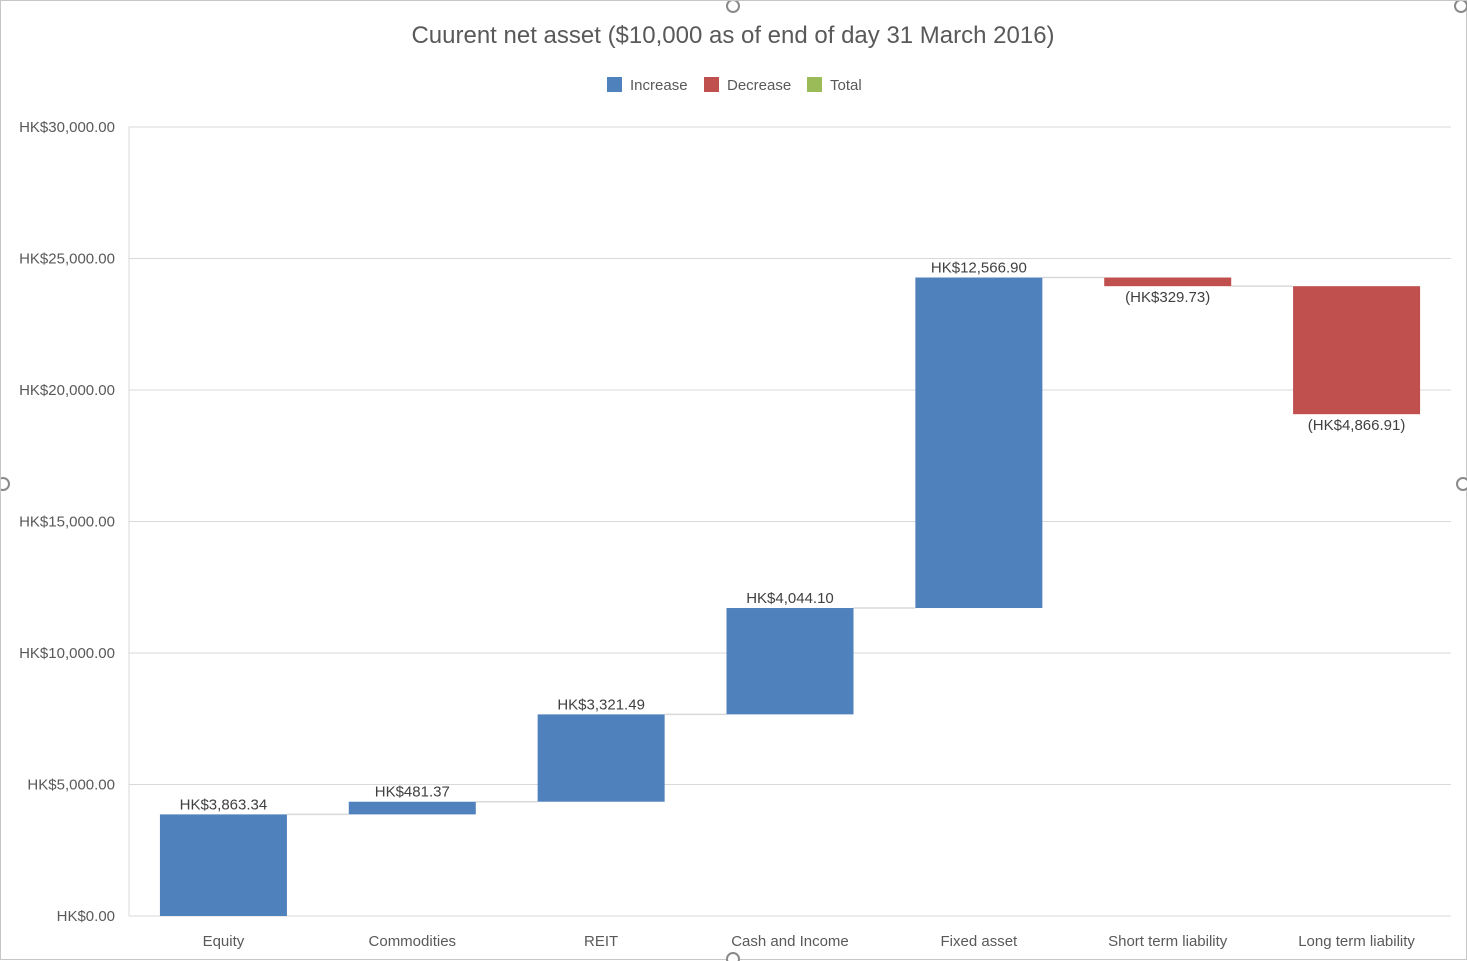 This screenshot has width=1467, height=961. Describe the element at coordinates (711, 84) in the screenshot. I see `legend-swatch-decrease` at that location.